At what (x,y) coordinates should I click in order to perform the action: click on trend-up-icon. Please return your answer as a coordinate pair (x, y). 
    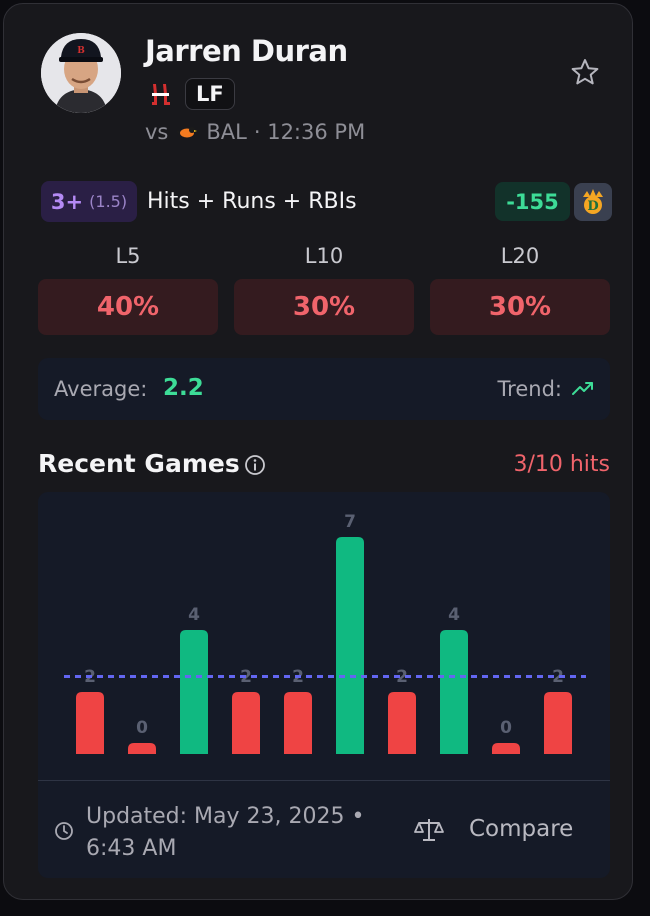
    Looking at the image, I should click on (582, 388).